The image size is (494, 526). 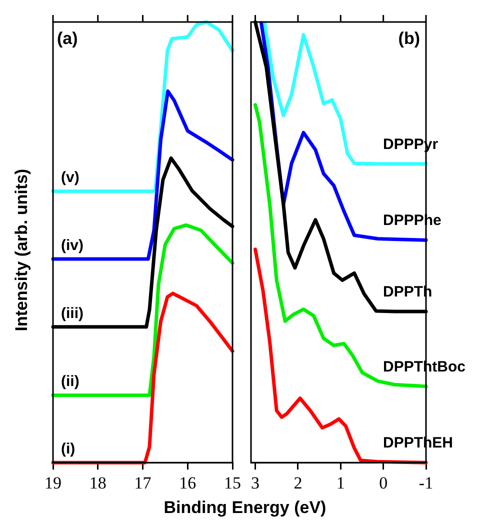 I want to click on x-tick-label: 3, so click(x=255, y=482).